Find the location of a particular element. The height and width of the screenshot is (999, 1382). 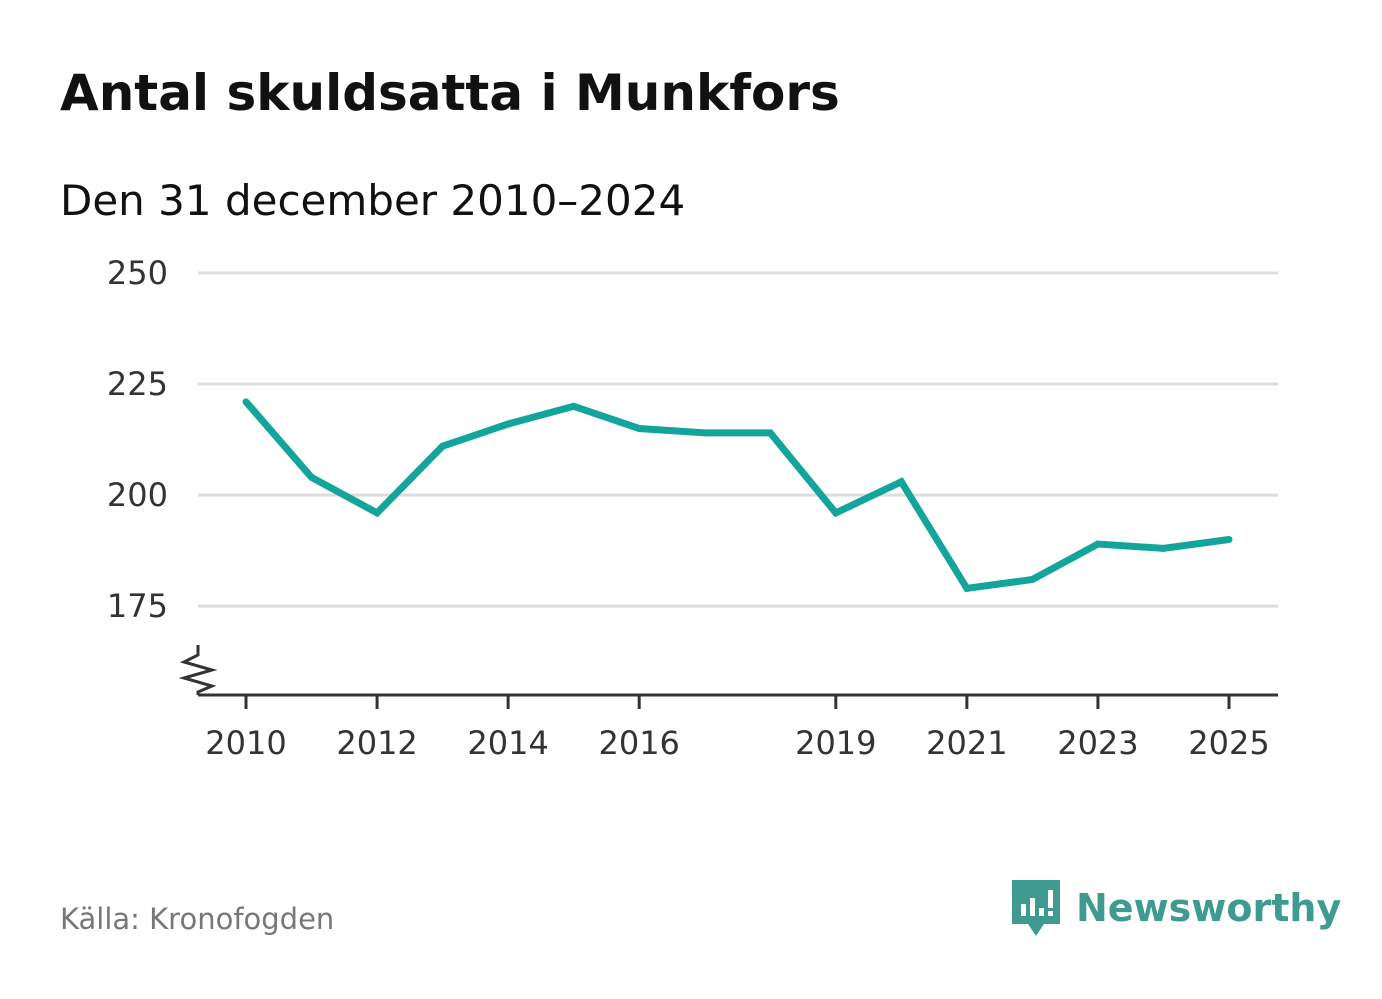

x-axis is located at coordinates (728, 671).